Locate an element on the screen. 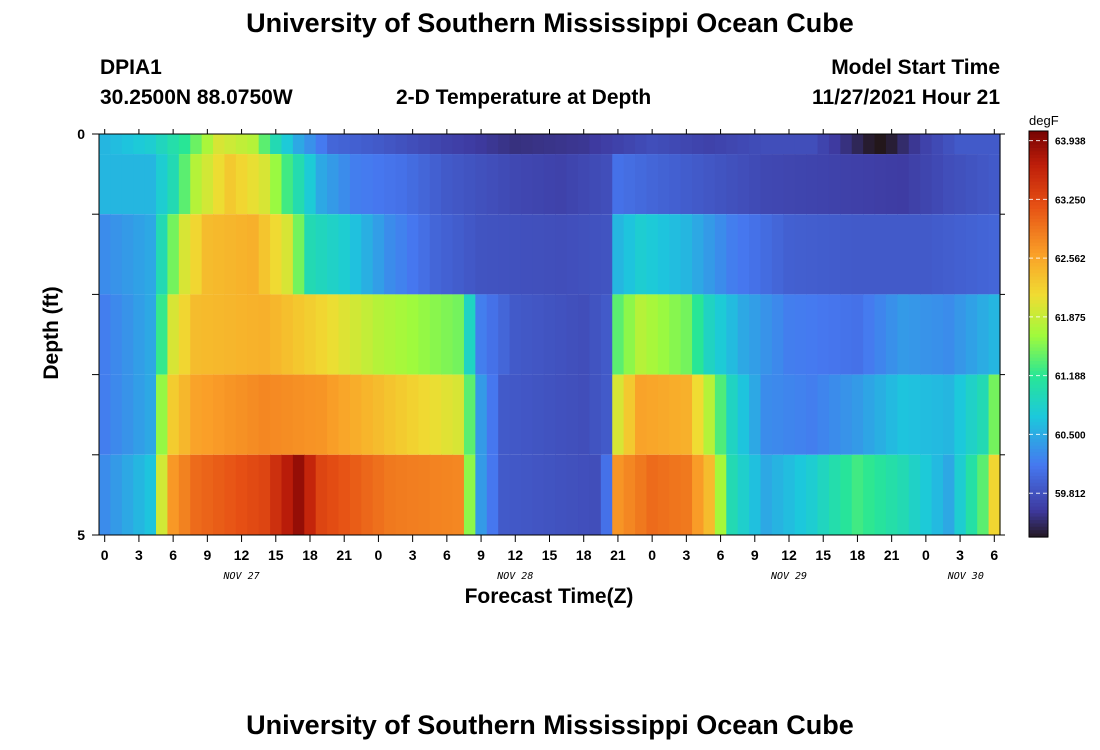 This screenshot has width=1100, height=750. x-tick-label: 18 is located at coordinates (310, 555).